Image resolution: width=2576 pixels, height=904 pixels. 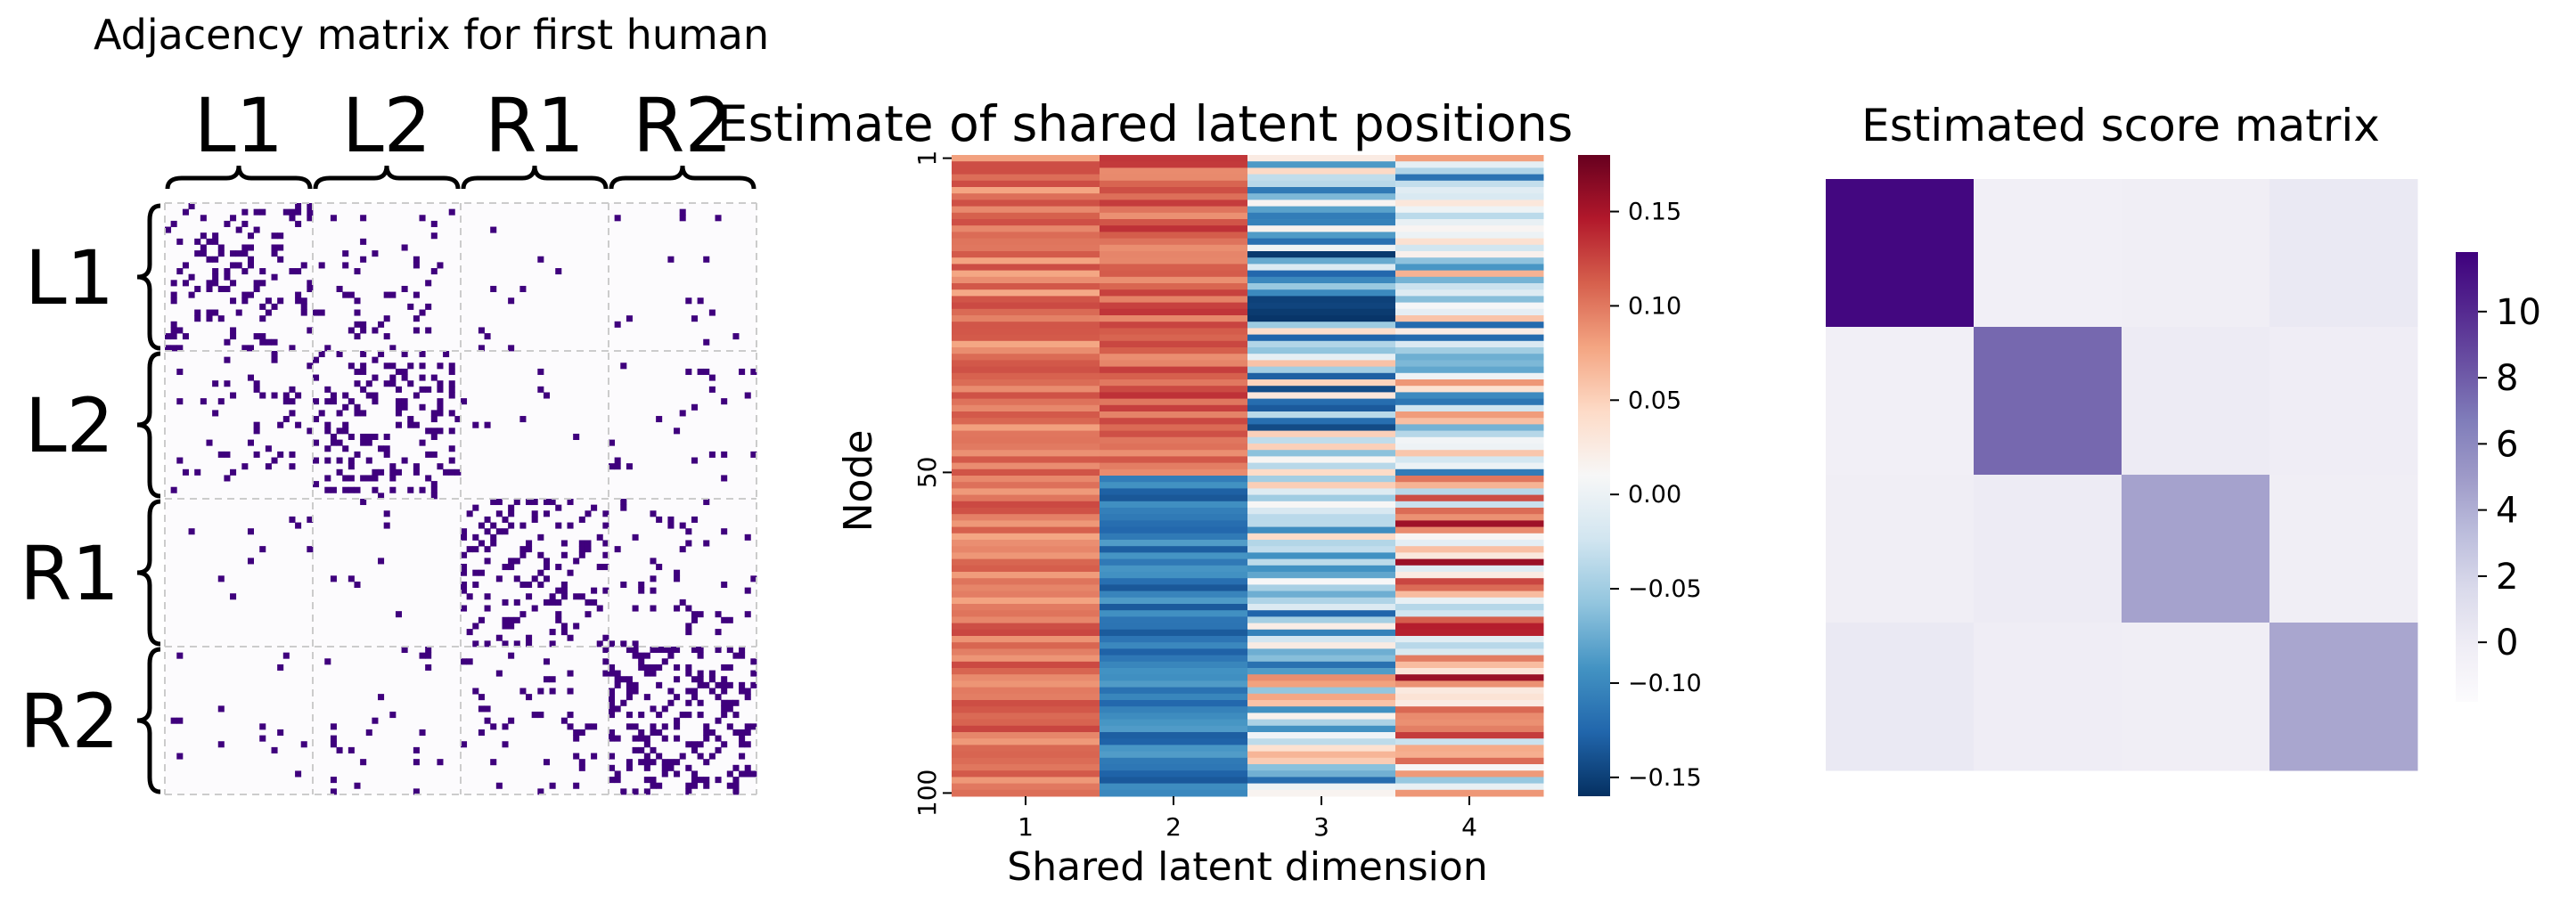 I want to click on left-brace, so click(x=148, y=425).